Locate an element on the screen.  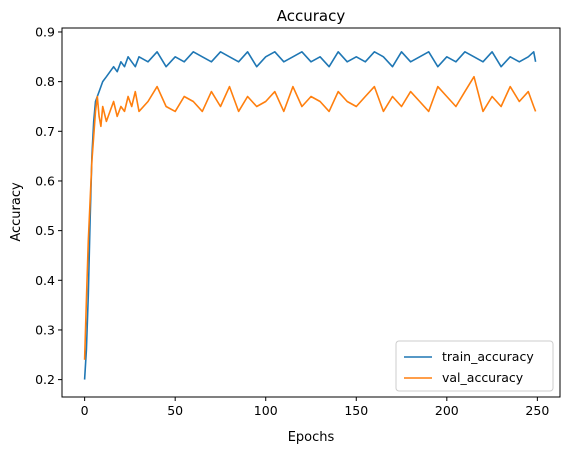
x-tick-label: 100 is located at coordinates (266, 410).